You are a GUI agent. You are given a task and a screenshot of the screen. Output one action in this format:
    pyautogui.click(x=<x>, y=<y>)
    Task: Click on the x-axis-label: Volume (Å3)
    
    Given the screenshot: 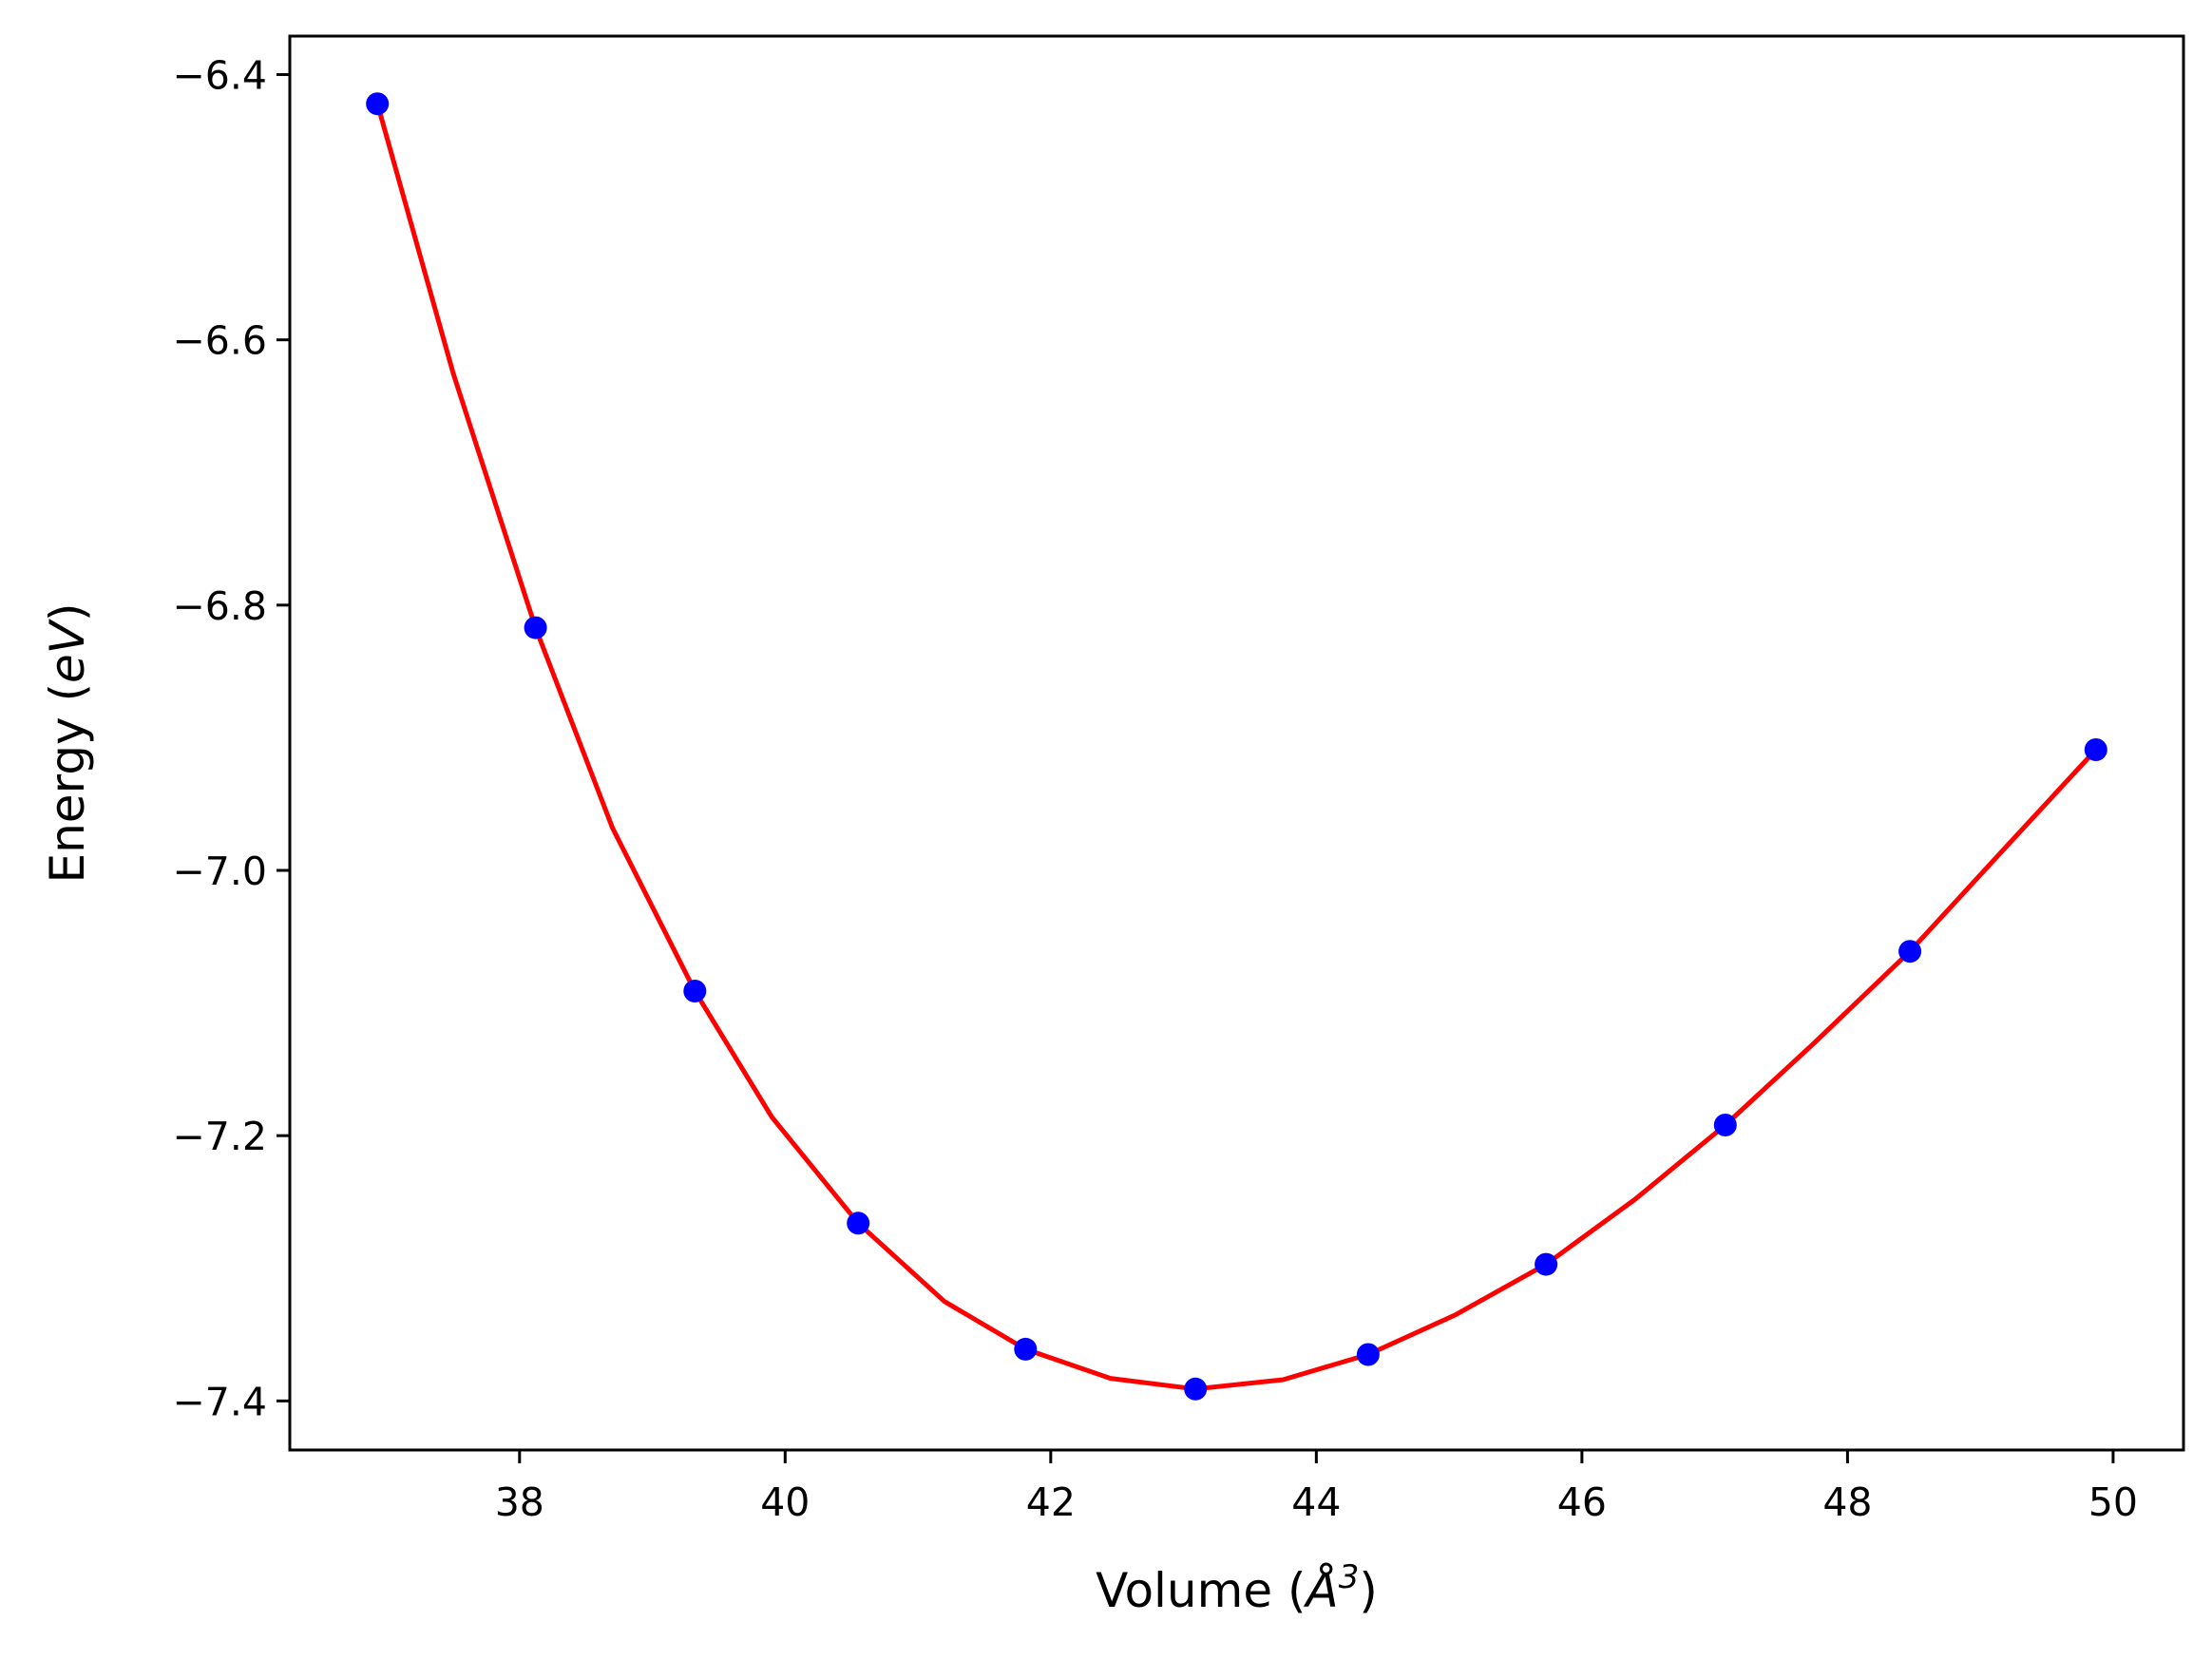 What is the action you would take?
    pyautogui.click(x=1237, y=1588)
    